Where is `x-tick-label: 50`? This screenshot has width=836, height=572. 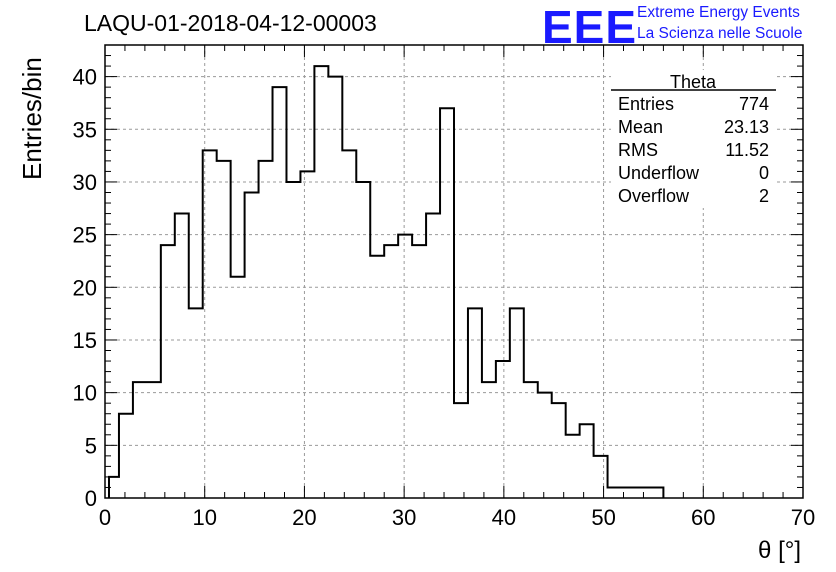
x-tick-label: 50 is located at coordinates (603, 517).